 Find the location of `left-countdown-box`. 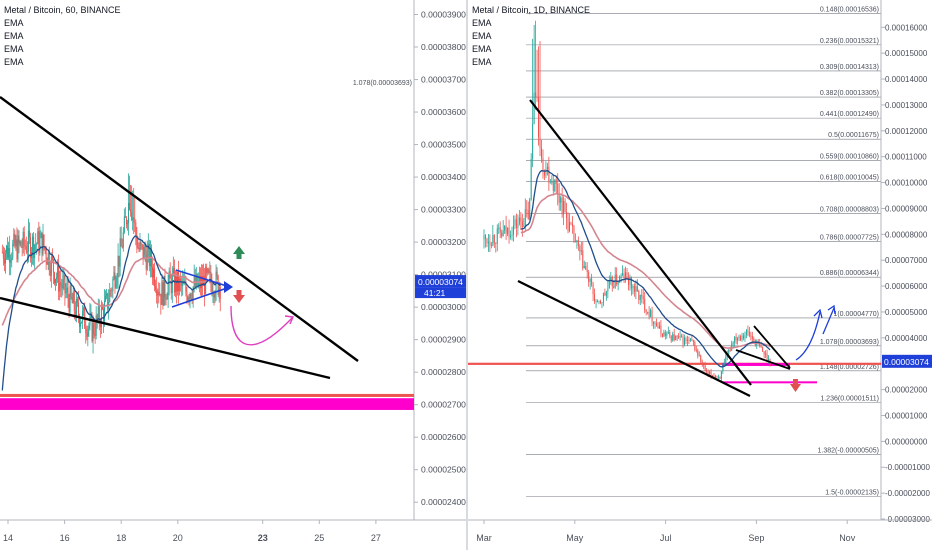

left-countdown-box is located at coordinates (440, 293).